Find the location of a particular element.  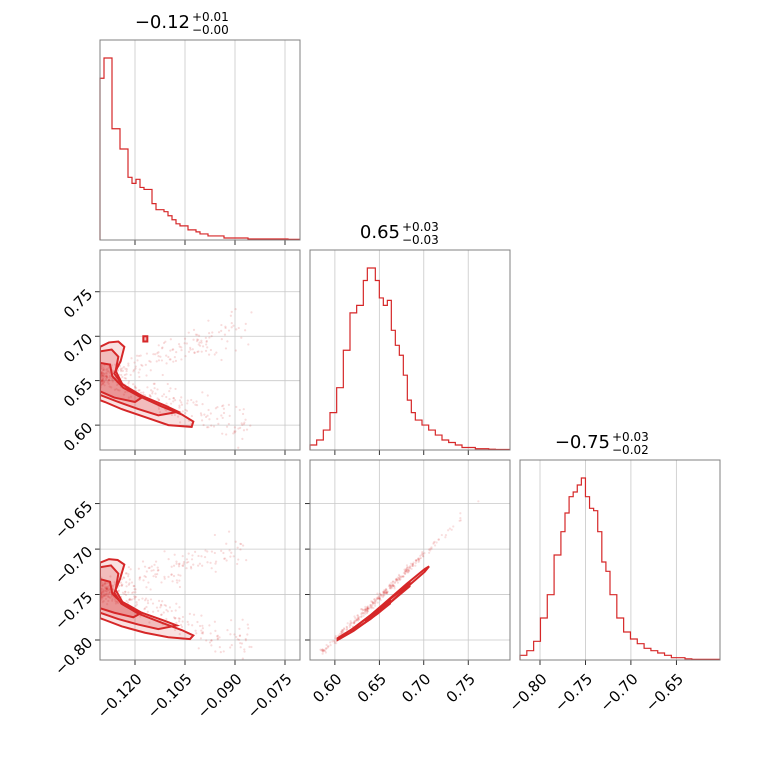

y-tick-label: 0.75 is located at coordinates (78, 303).